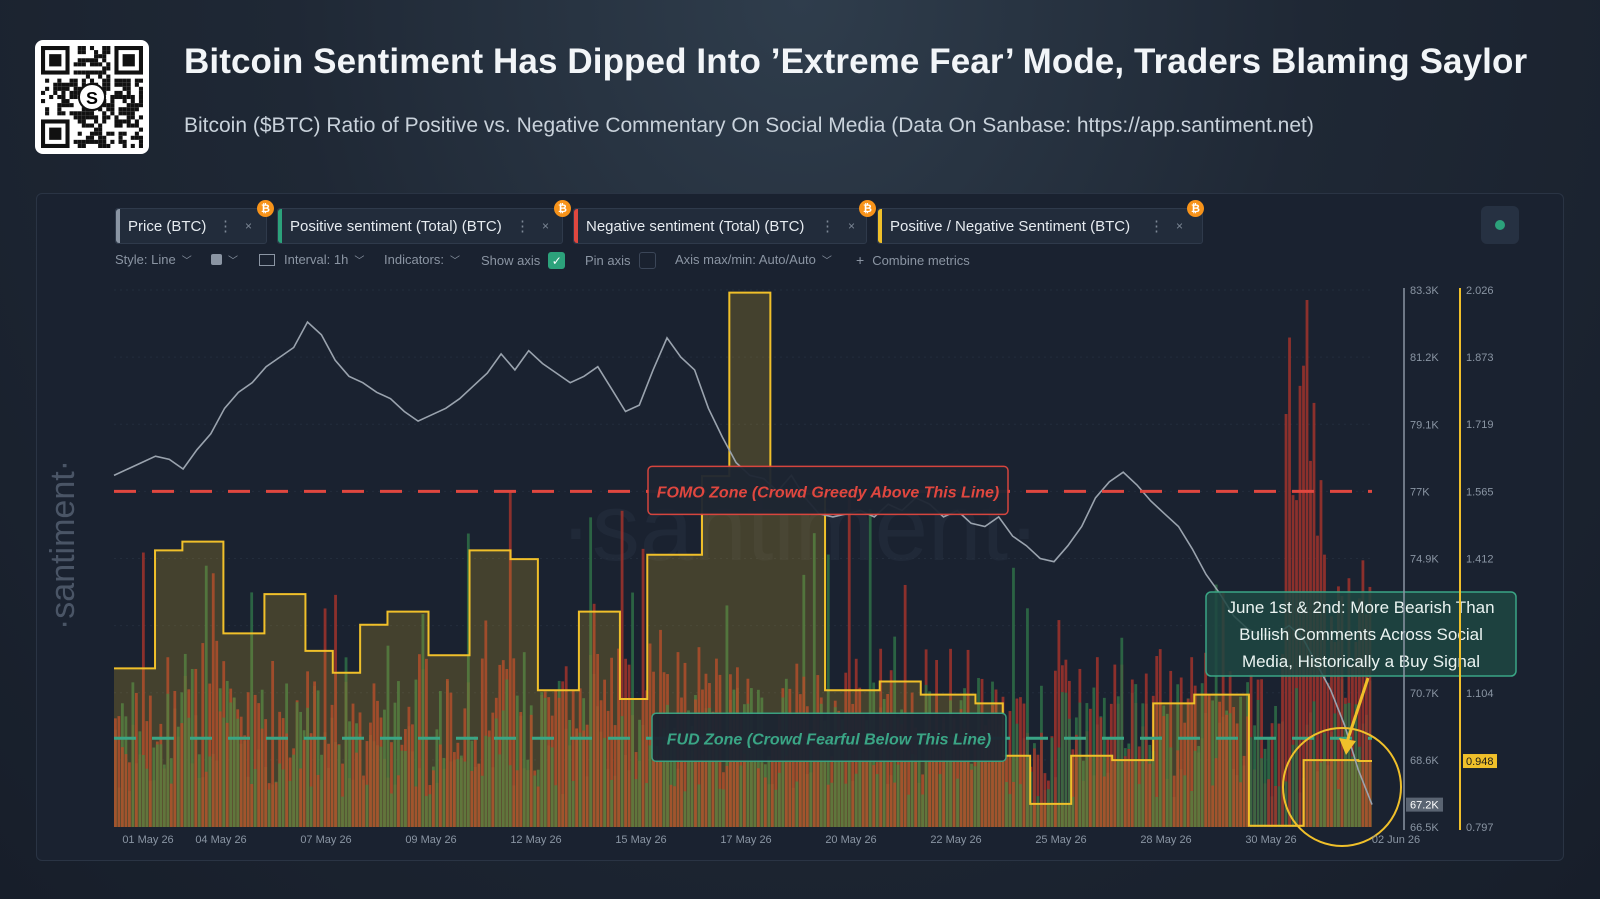 The width and height of the screenshot is (1600, 899). I want to click on x-tick-label: 07 May 26, so click(325, 840).